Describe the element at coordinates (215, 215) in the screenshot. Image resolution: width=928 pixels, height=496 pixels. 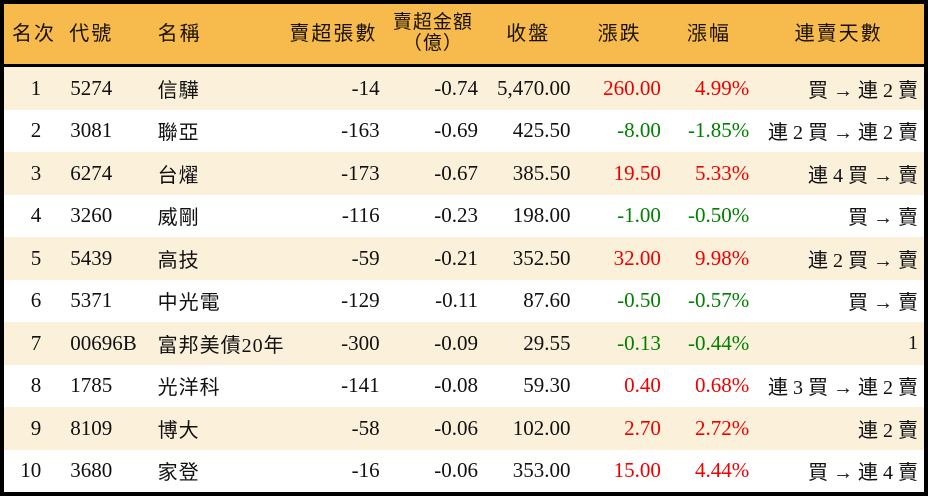
I see `name-cell: 威剛` at that location.